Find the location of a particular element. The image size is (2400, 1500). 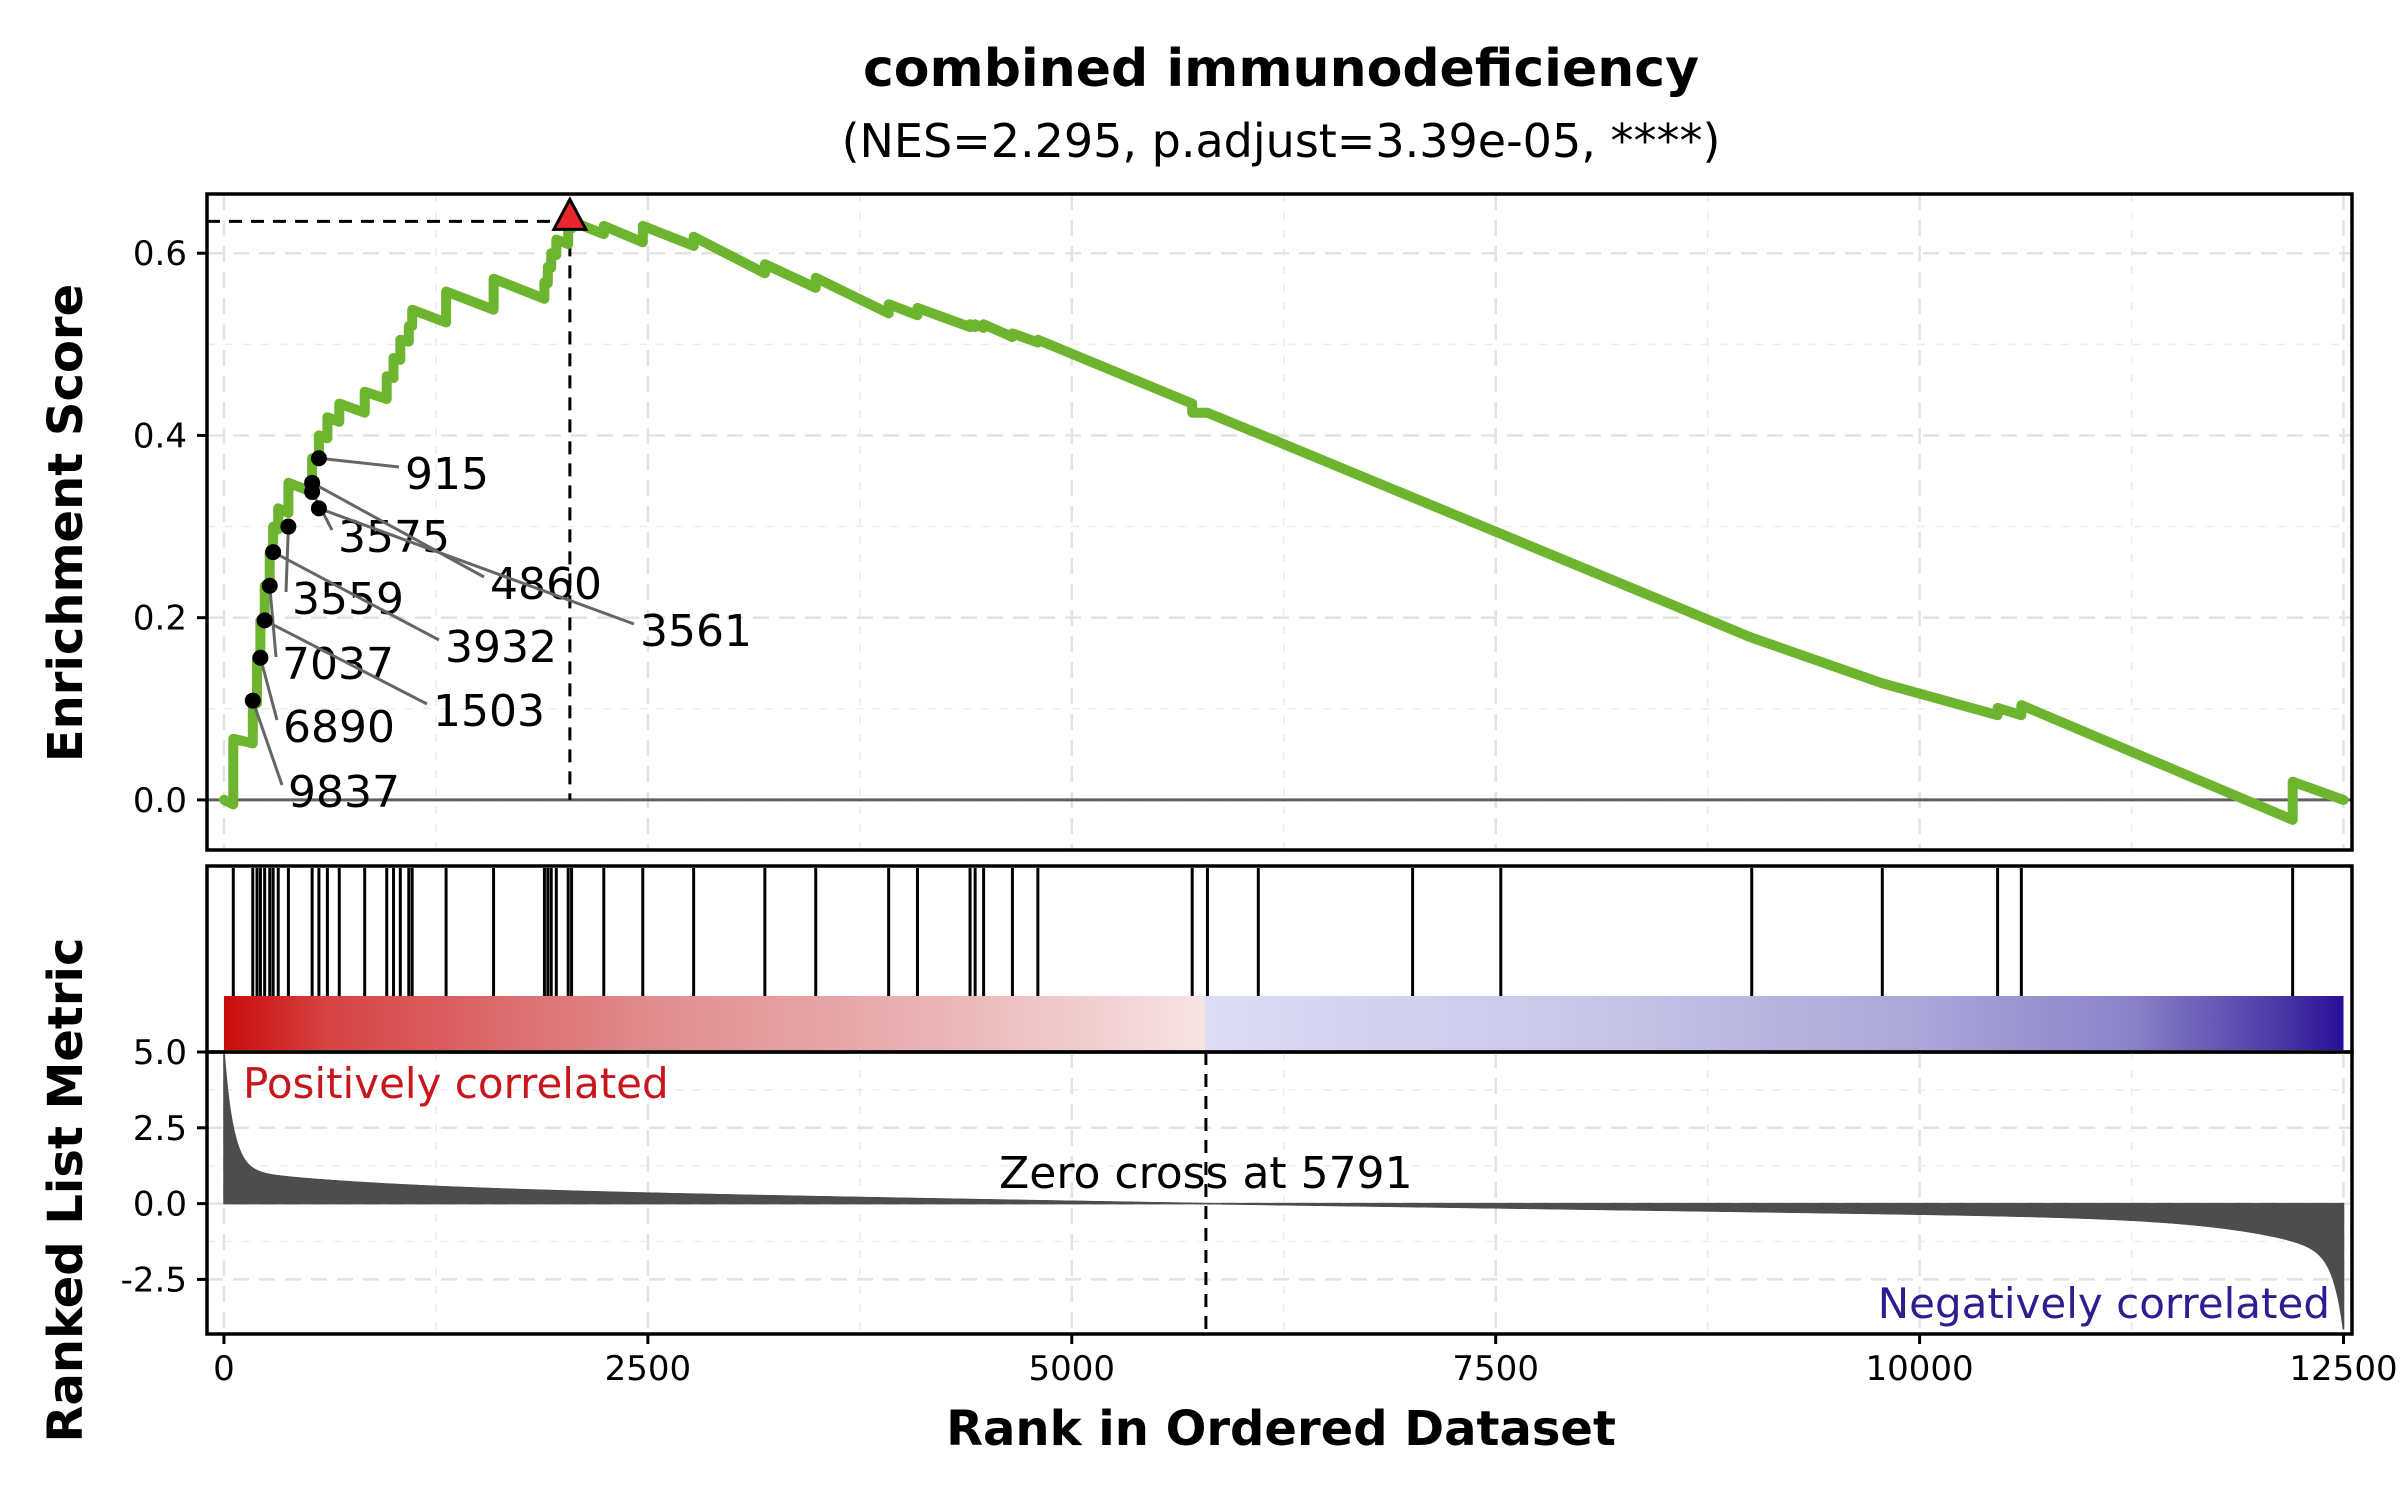

y-axis-title-ranked-metric: Ranked List Metric is located at coordinates (66, 1190).